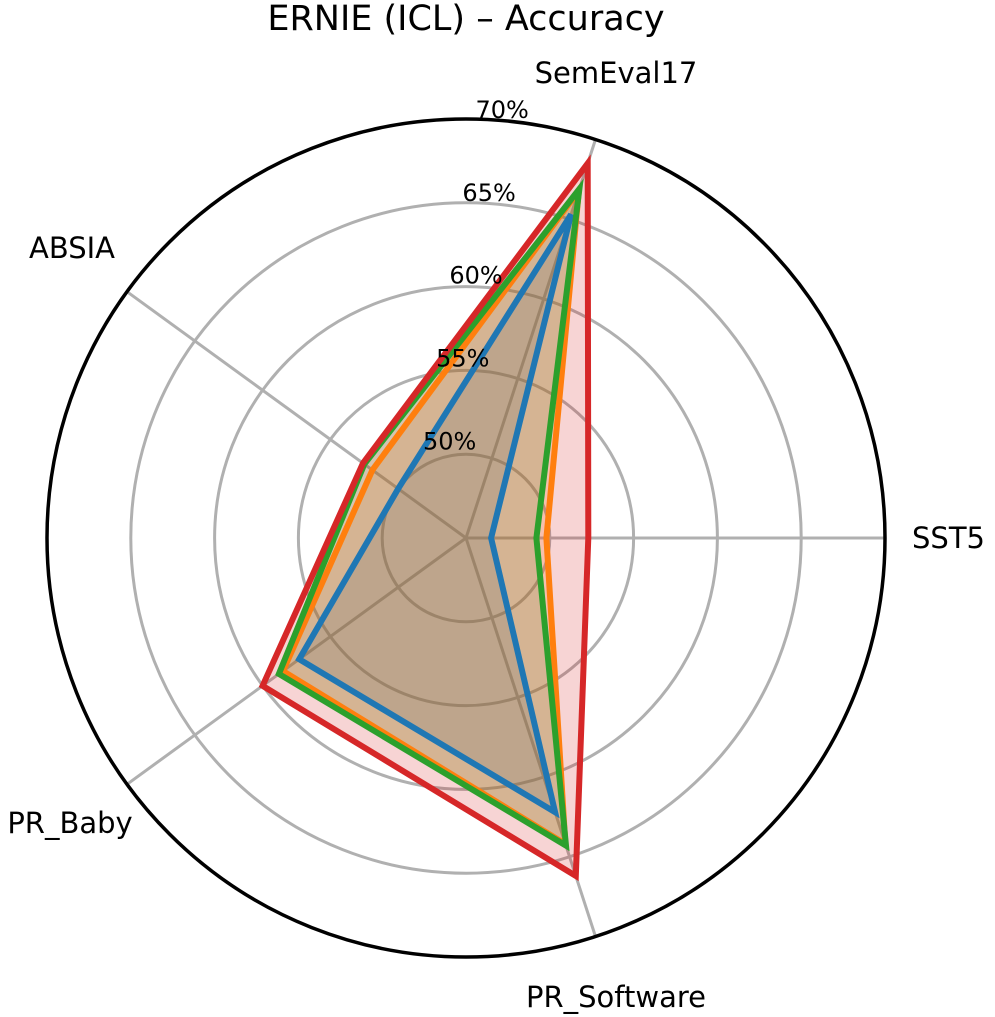 The image size is (995, 1017). What do you see at coordinates (948, 538) in the screenshot?
I see `axis-label-sst5: SST5` at bounding box center [948, 538].